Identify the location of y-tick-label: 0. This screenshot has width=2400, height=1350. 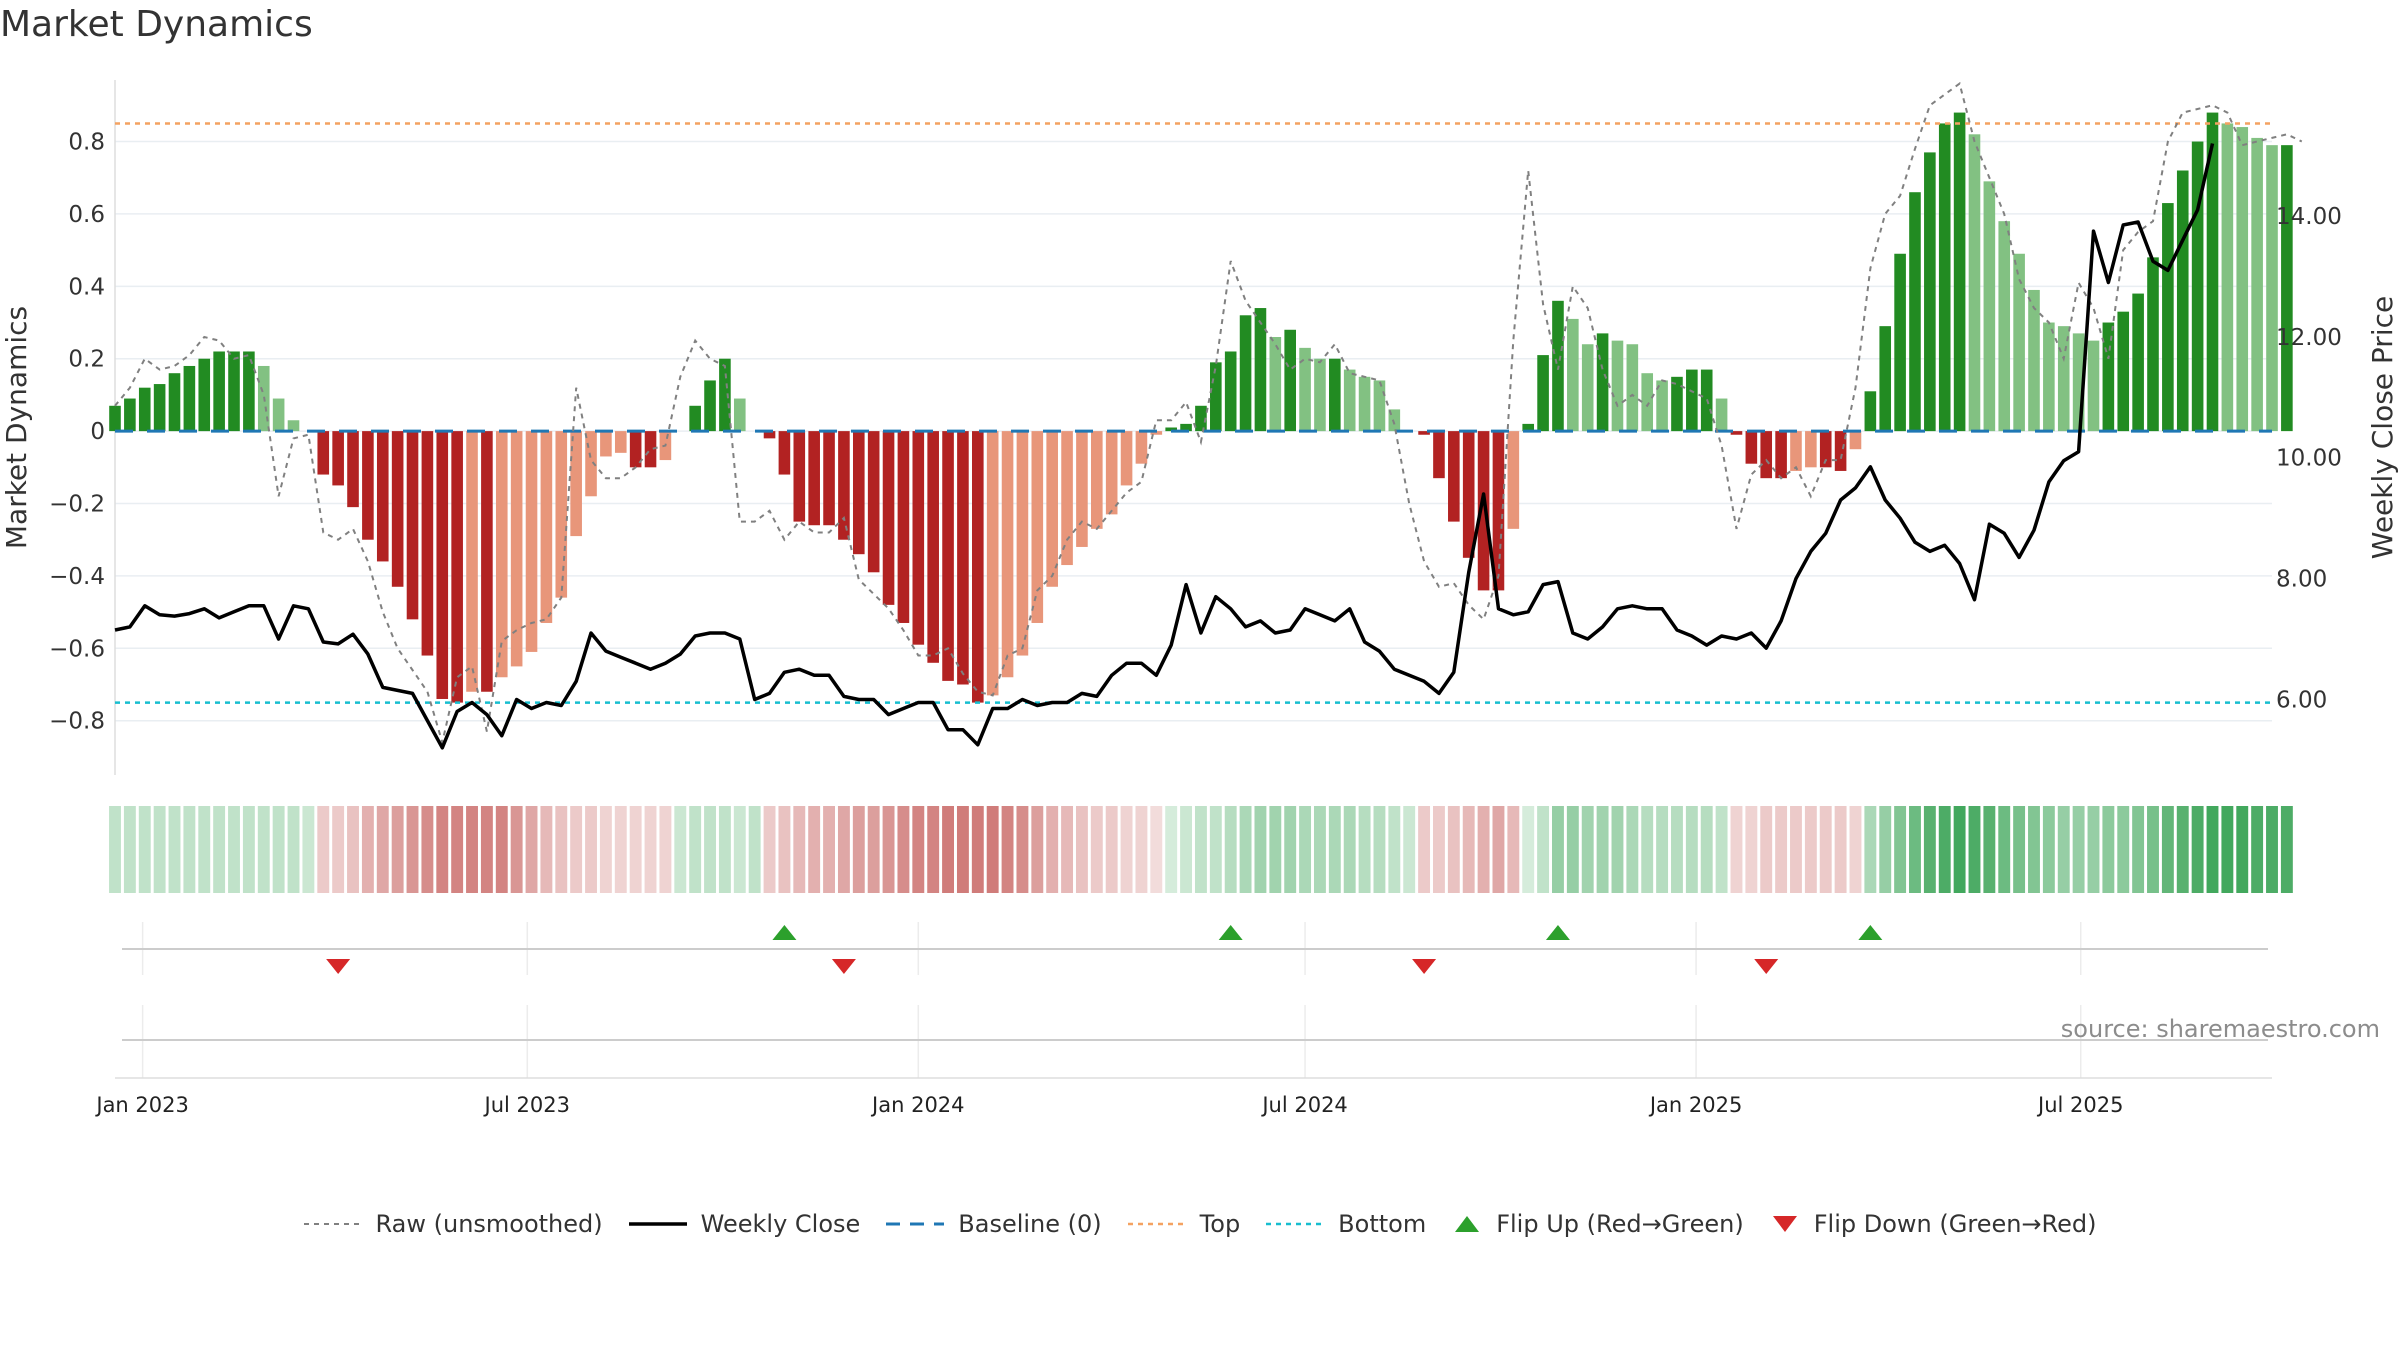
(97, 432).